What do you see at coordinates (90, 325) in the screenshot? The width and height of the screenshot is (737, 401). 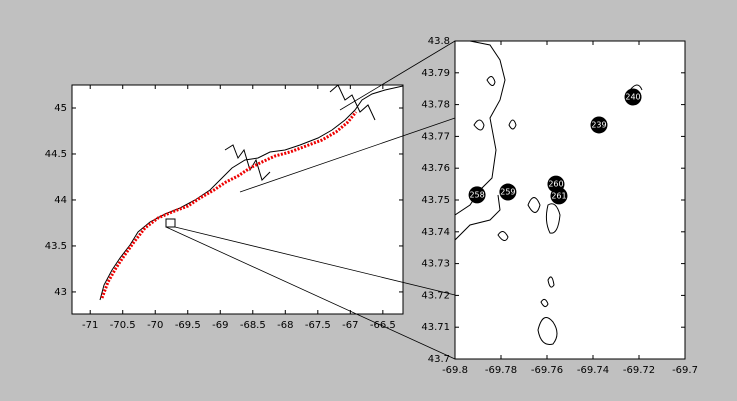 I see `x-tick-label: -71` at bounding box center [90, 325].